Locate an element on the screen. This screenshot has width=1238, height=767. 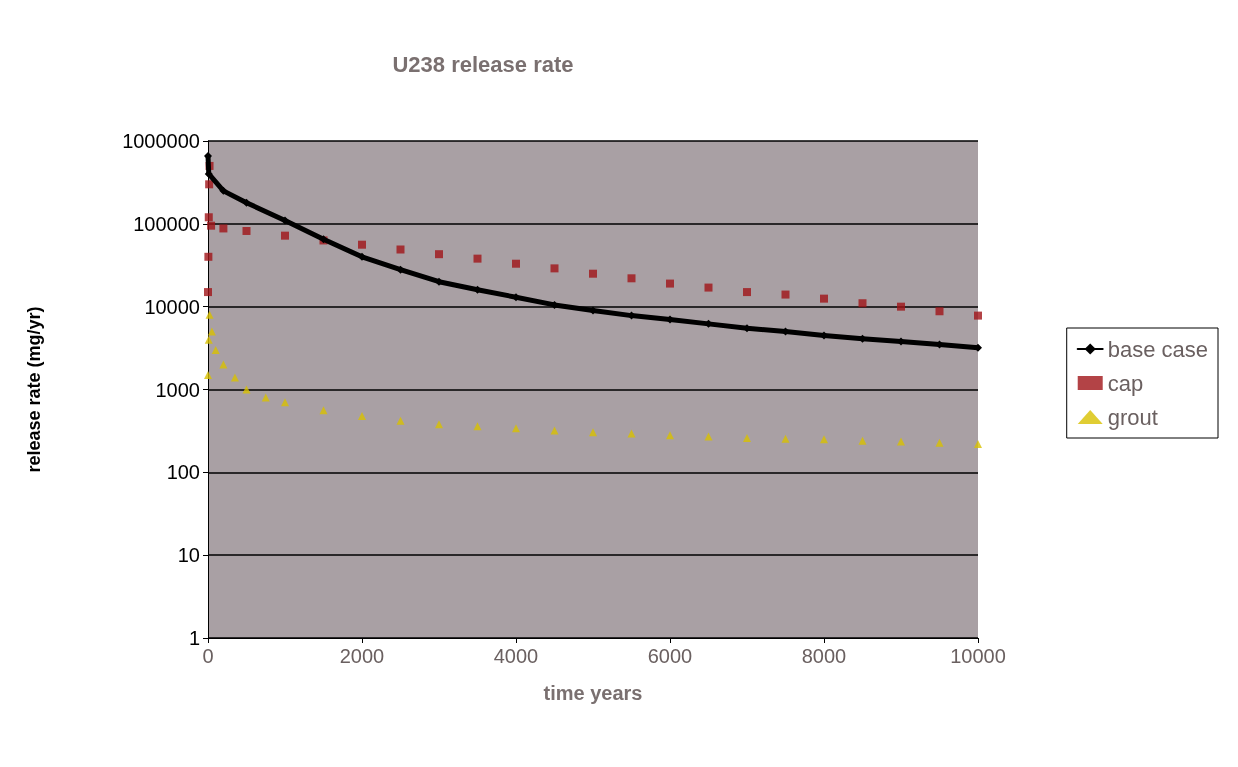
x-tick-label: 10000 is located at coordinates (978, 656).